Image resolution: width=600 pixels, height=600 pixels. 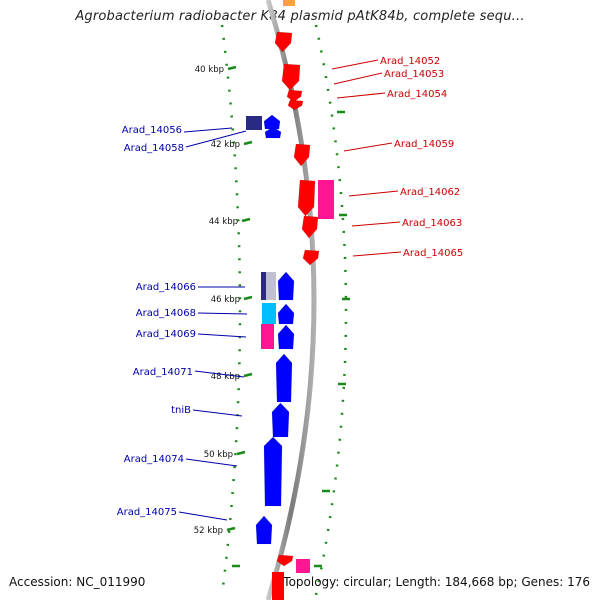 What do you see at coordinates (209, 70) in the screenshot?
I see `scale-label: 40 kbp` at bounding box center [209, 70].